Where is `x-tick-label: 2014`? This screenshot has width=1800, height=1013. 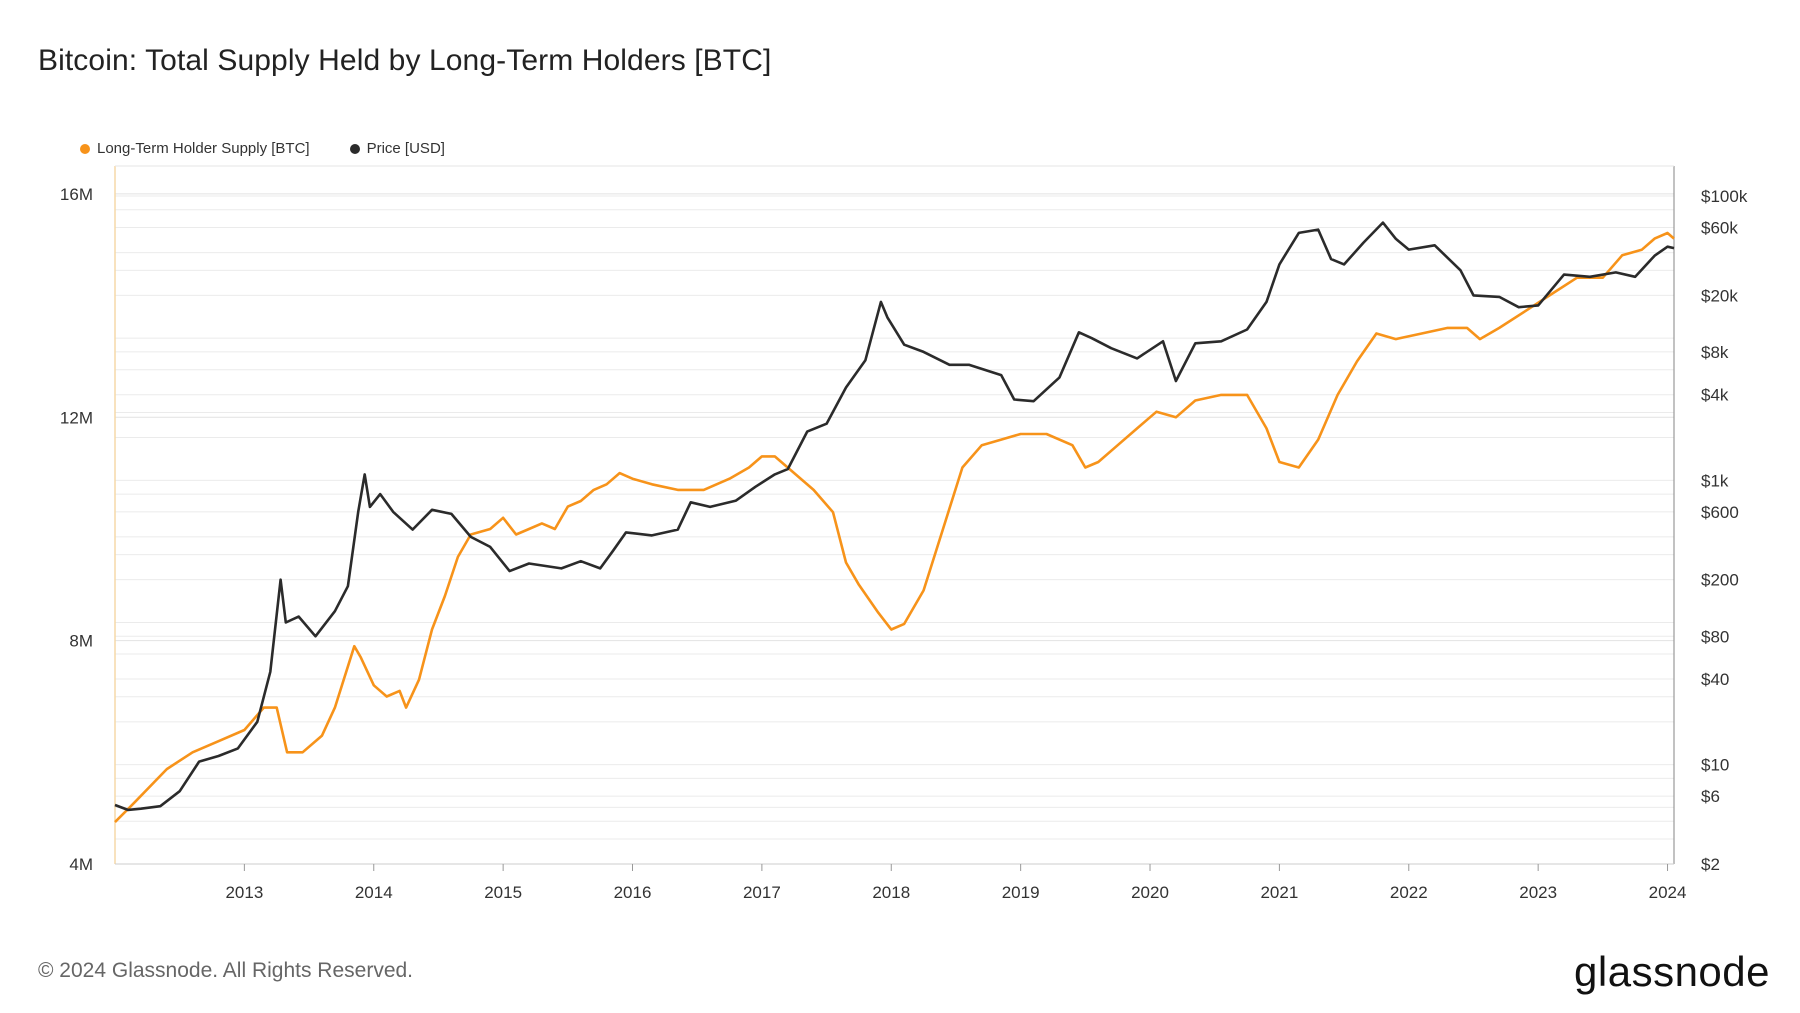
x-tick-label: 2014 is located at coordinates (374, 892).